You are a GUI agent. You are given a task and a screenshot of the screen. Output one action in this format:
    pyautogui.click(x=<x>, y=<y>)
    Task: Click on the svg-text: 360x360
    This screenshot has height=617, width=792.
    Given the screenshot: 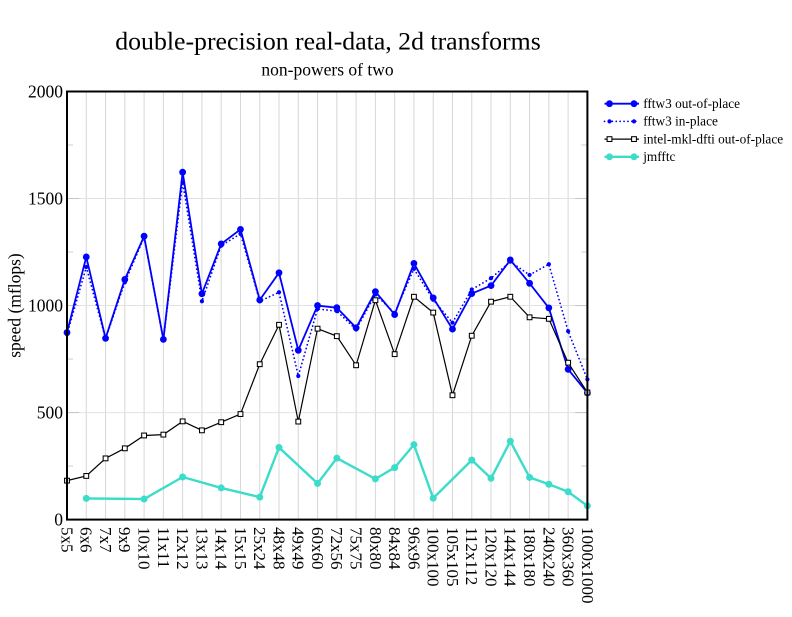 What is the action you would take?
    pyautogui.click(x=568, y=557)
    